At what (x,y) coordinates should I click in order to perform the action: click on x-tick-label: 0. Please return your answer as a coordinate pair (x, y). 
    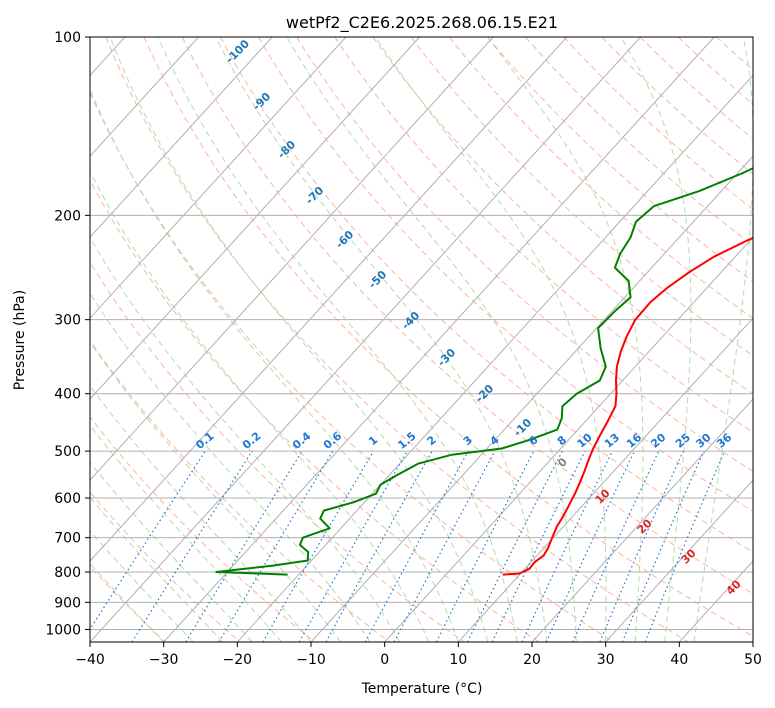
    Looking at the image, I should click on (384, 660).